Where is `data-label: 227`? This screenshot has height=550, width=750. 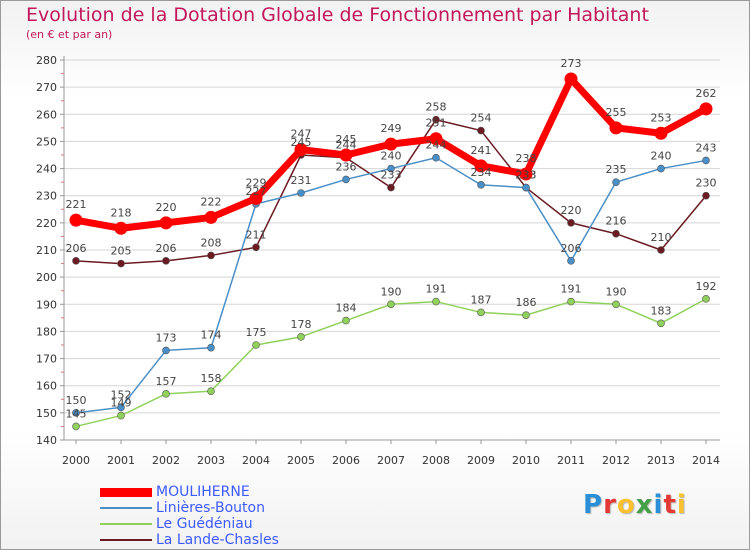
data-label: 227 is located at coordinates (256, 191).